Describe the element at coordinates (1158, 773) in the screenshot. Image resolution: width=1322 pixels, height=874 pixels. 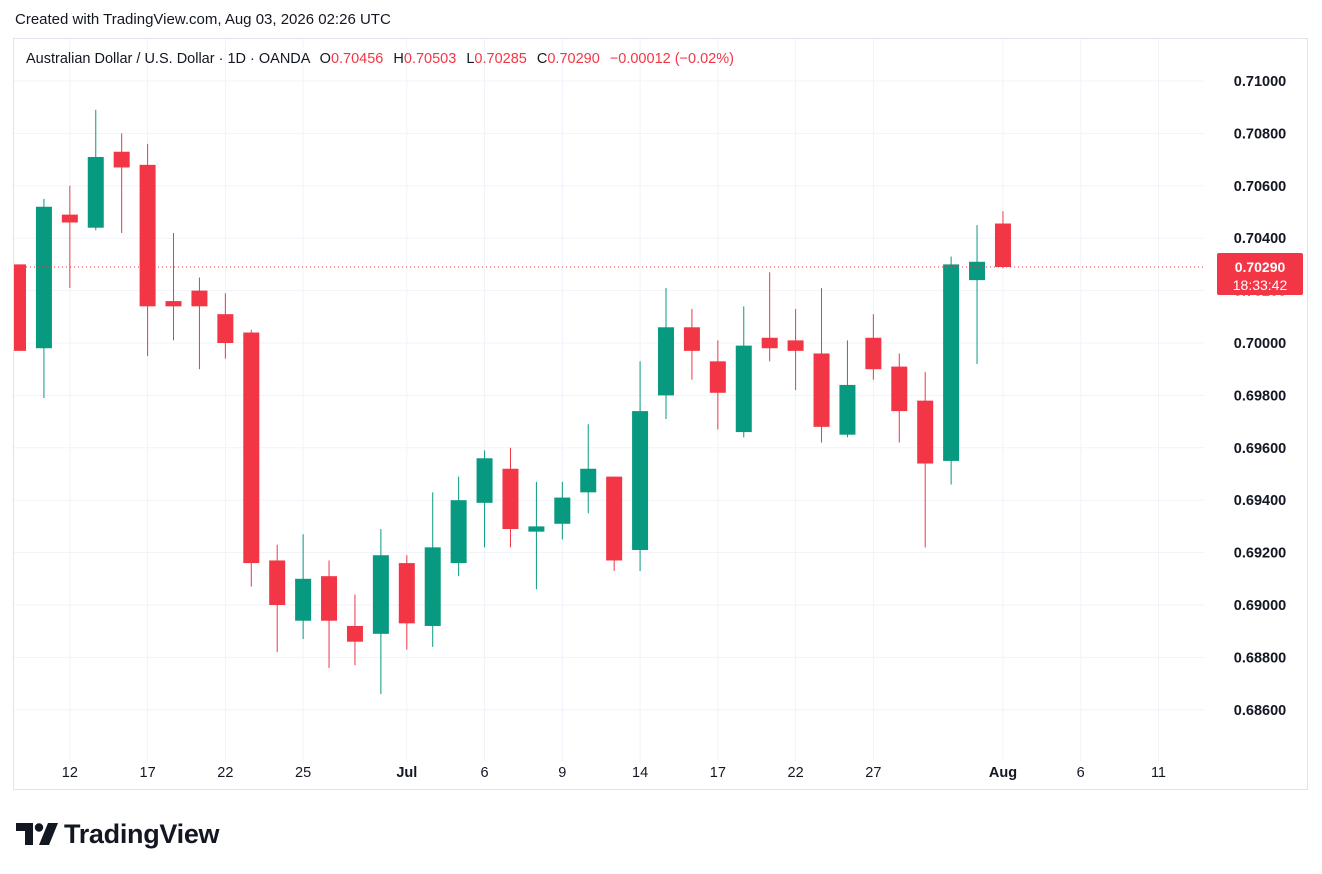
I see `time-axis-label: 11` at that location.